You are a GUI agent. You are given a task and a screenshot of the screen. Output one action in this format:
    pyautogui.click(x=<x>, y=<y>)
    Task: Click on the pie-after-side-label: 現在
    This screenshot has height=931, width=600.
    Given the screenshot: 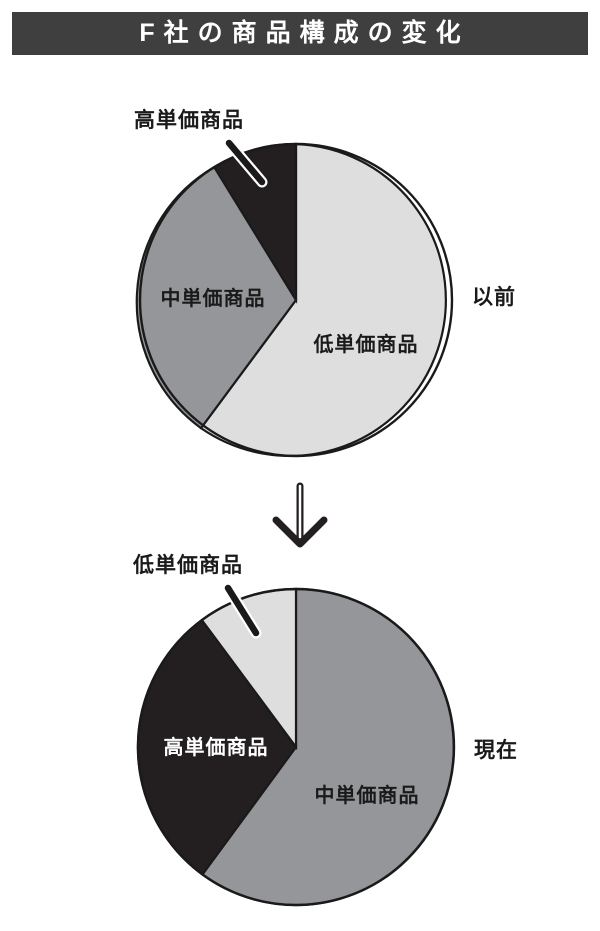 What is the action you would take?
    pyautogui.click(x=496, y=750)
    